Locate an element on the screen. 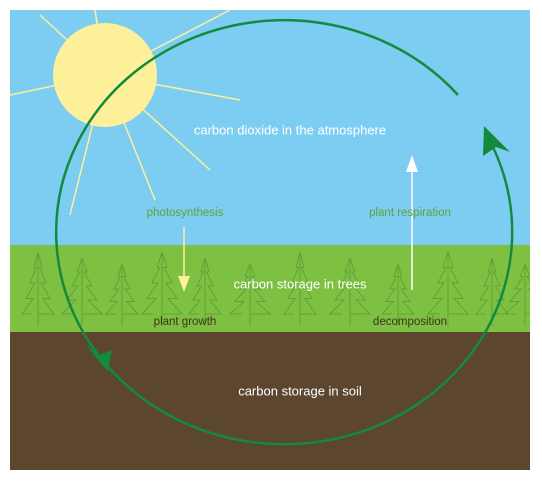 Image resolution: width=542 pixels, height=482 pixels. decomposition-label: decomposition is located at coordinates (410, 322).